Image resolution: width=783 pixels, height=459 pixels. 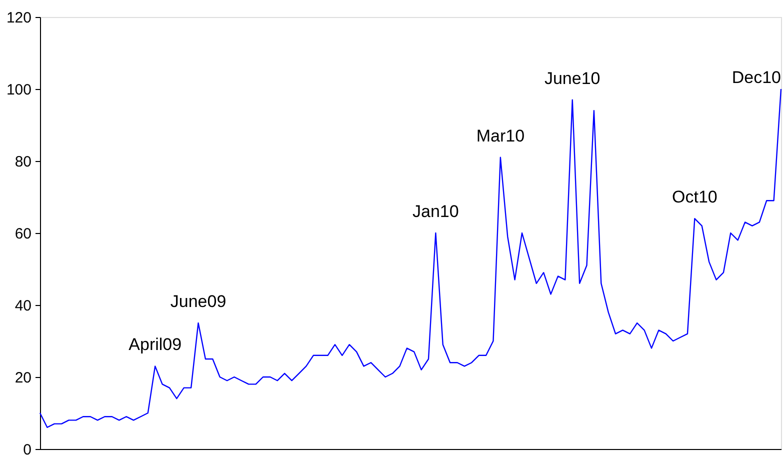 I want to click on y-tick-label: 40, so click(x=23, y=306).